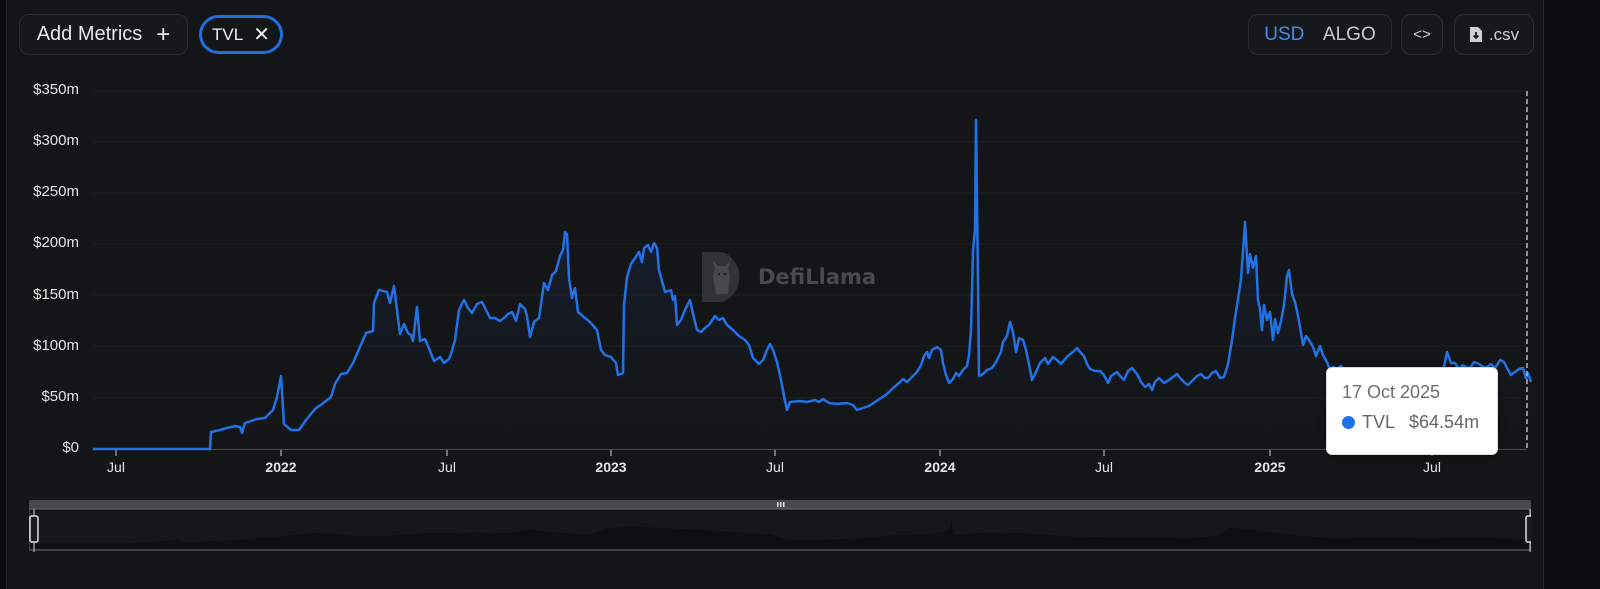 This screenshot has height=589, width=1600. Describe the element at coordinates (261, 34) in the screenshot. I see `close-icon: ✕` at that location.